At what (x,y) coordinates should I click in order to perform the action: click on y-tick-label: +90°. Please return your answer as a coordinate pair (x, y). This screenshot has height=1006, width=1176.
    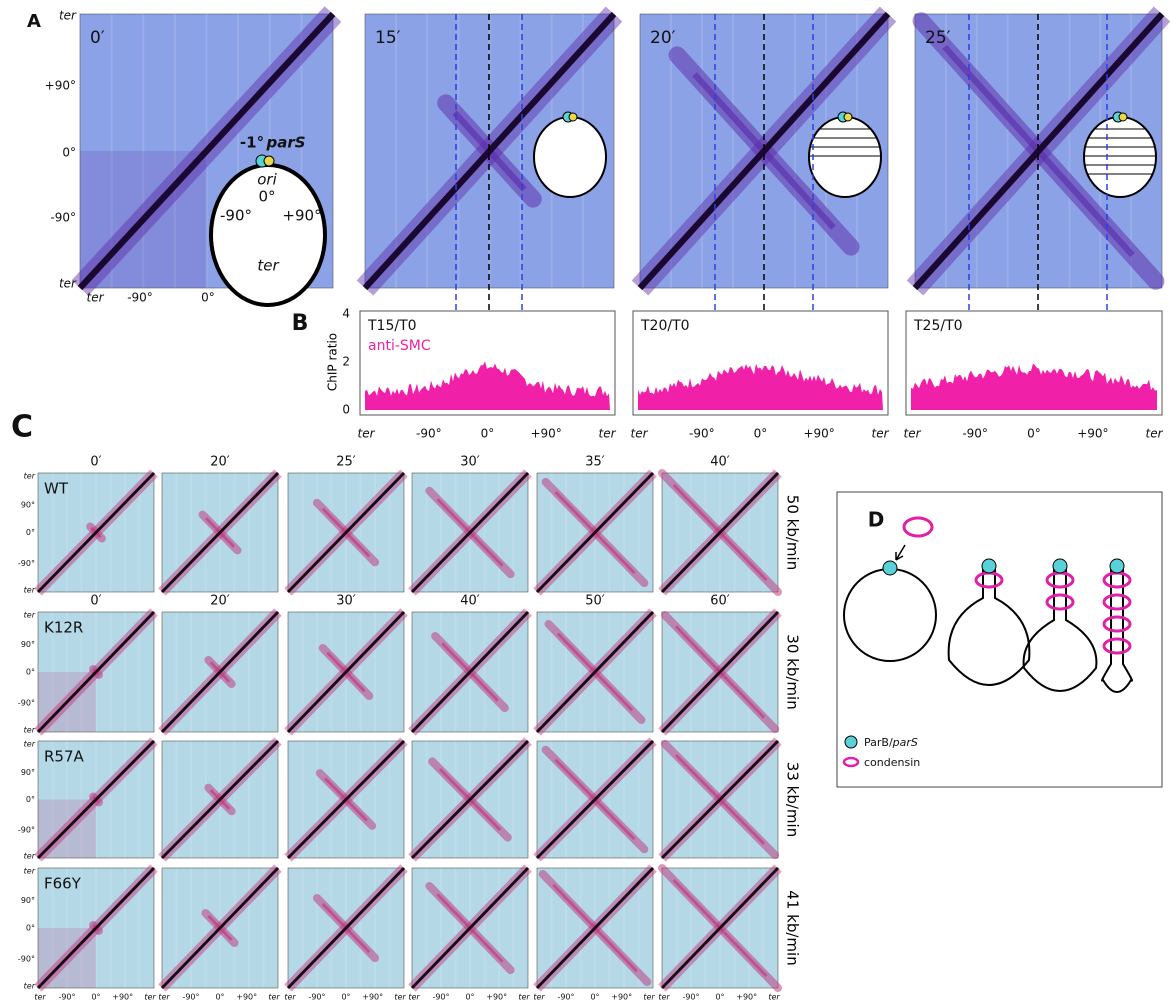
    Looking at the image, I should click on (60, 86).